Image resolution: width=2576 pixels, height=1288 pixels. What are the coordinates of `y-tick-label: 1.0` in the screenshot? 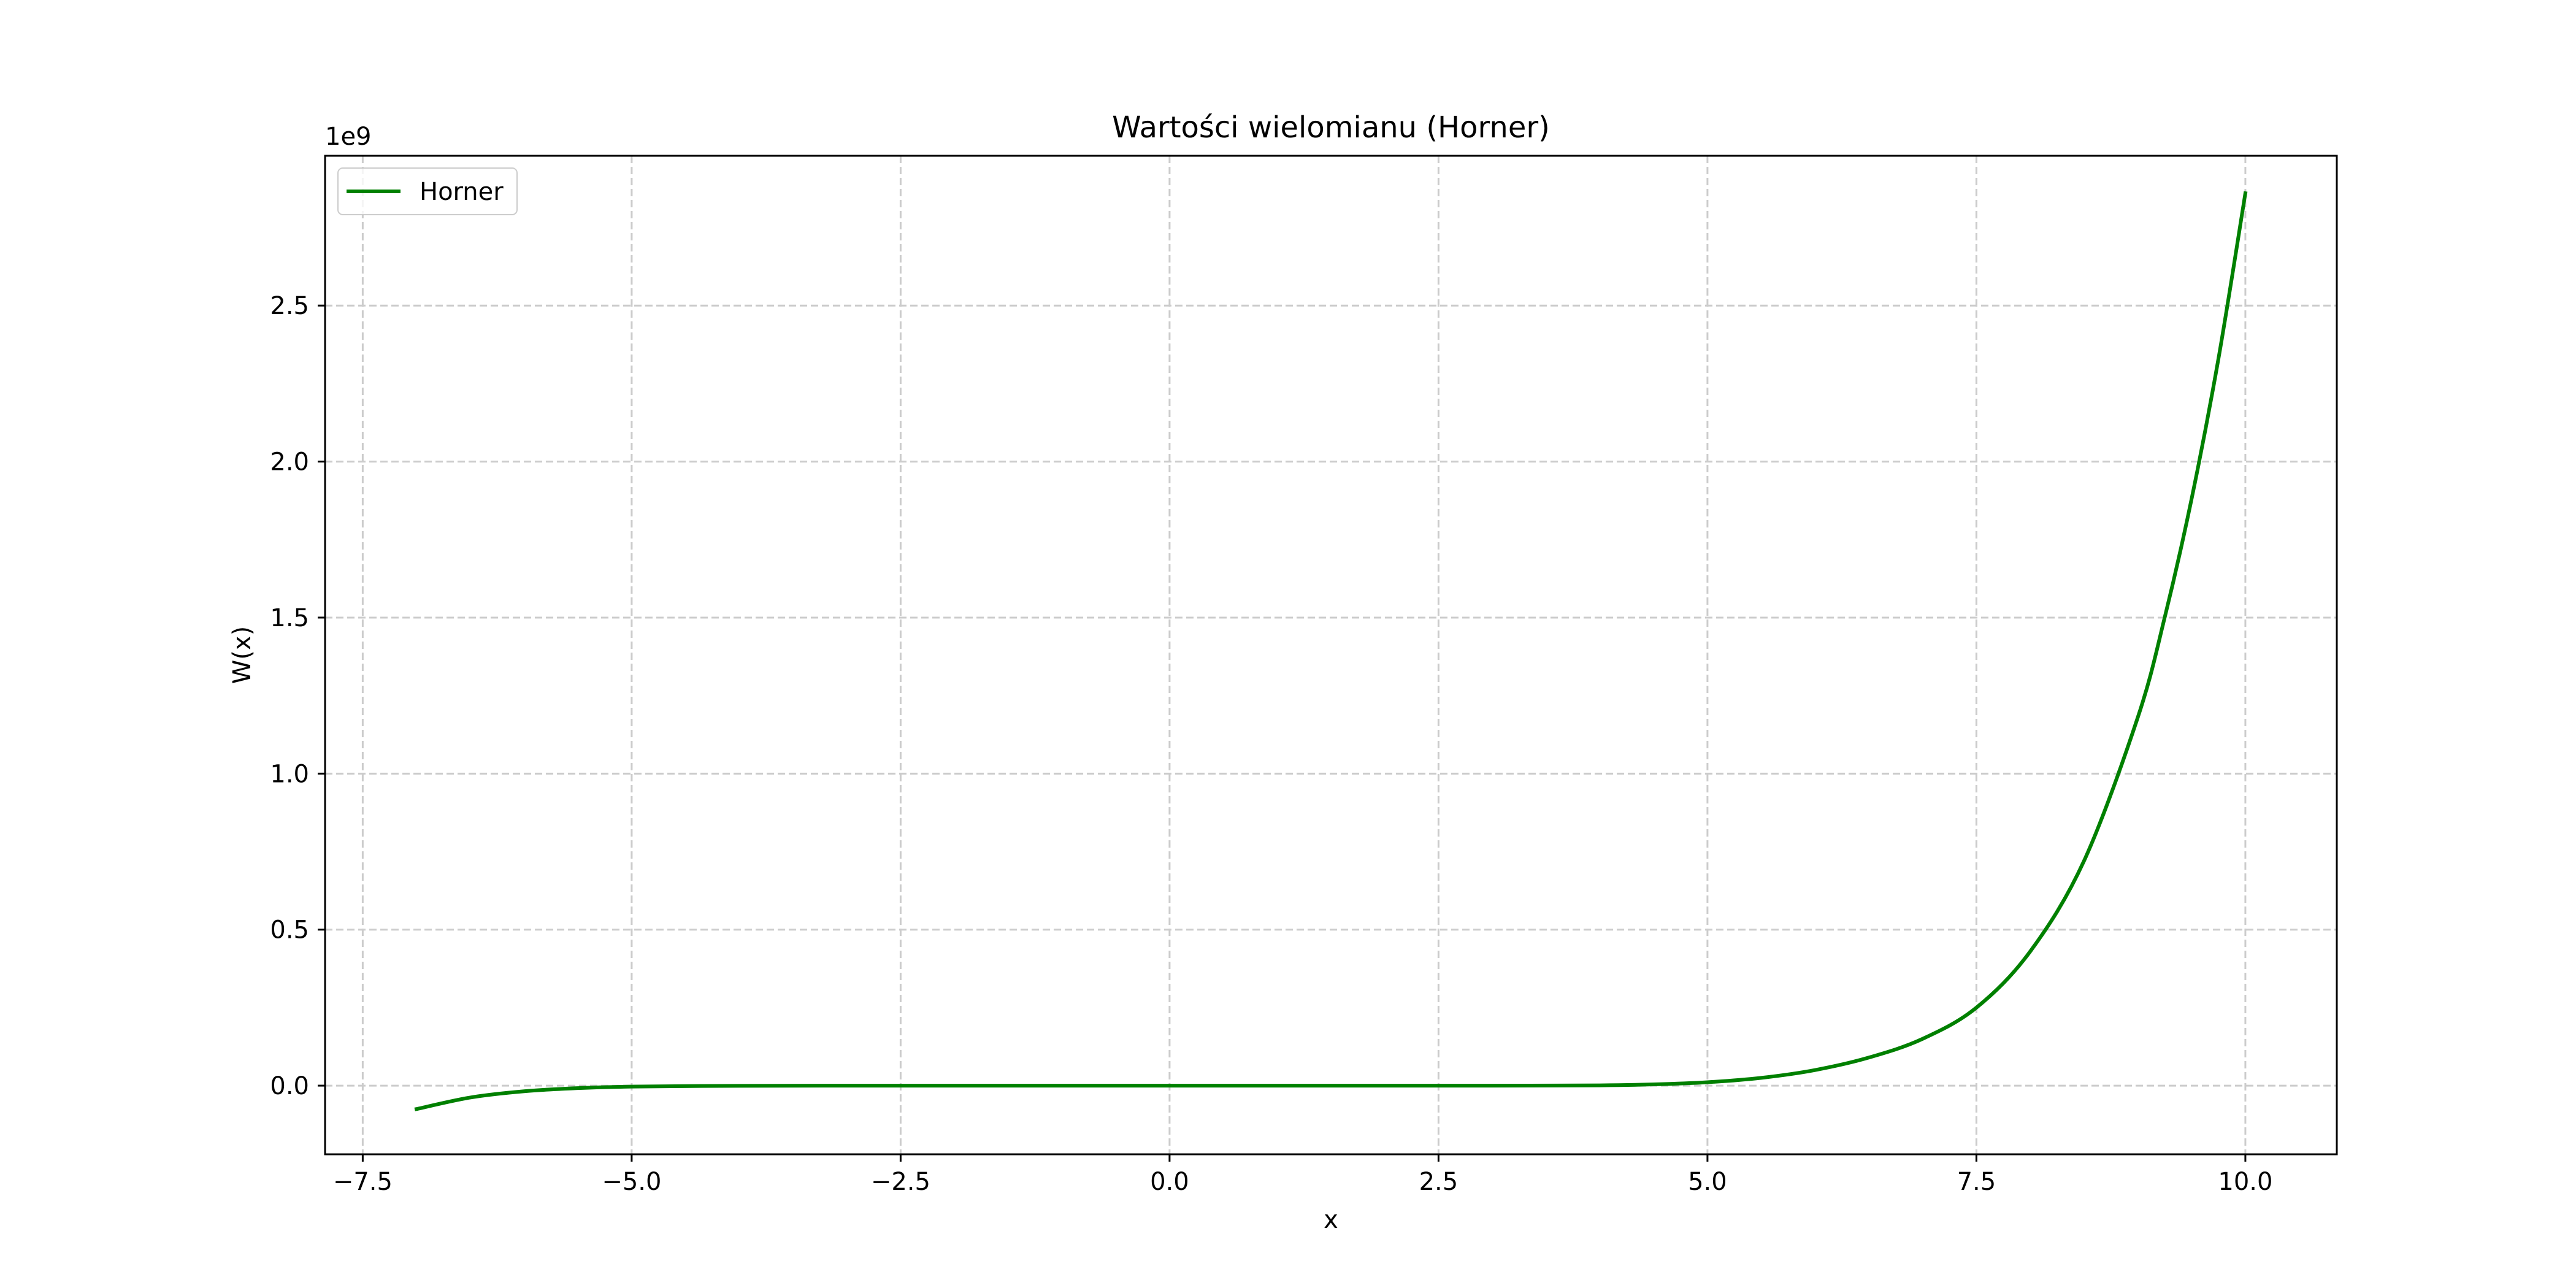 It's located at (289, 774).